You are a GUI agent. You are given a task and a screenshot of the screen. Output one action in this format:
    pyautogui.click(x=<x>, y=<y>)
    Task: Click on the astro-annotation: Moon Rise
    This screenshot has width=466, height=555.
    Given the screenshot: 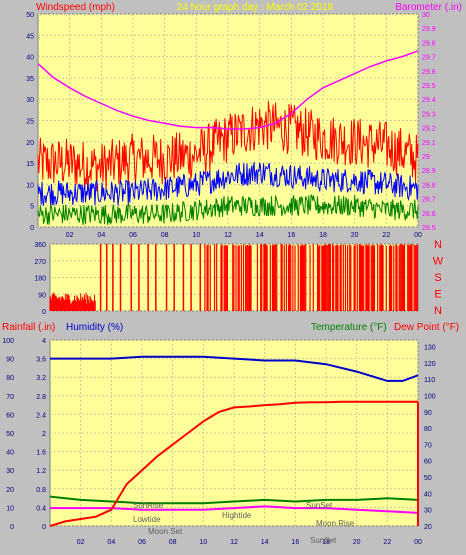 What is the action you would take?
    pyautogui.click(x=335, y=523)
    